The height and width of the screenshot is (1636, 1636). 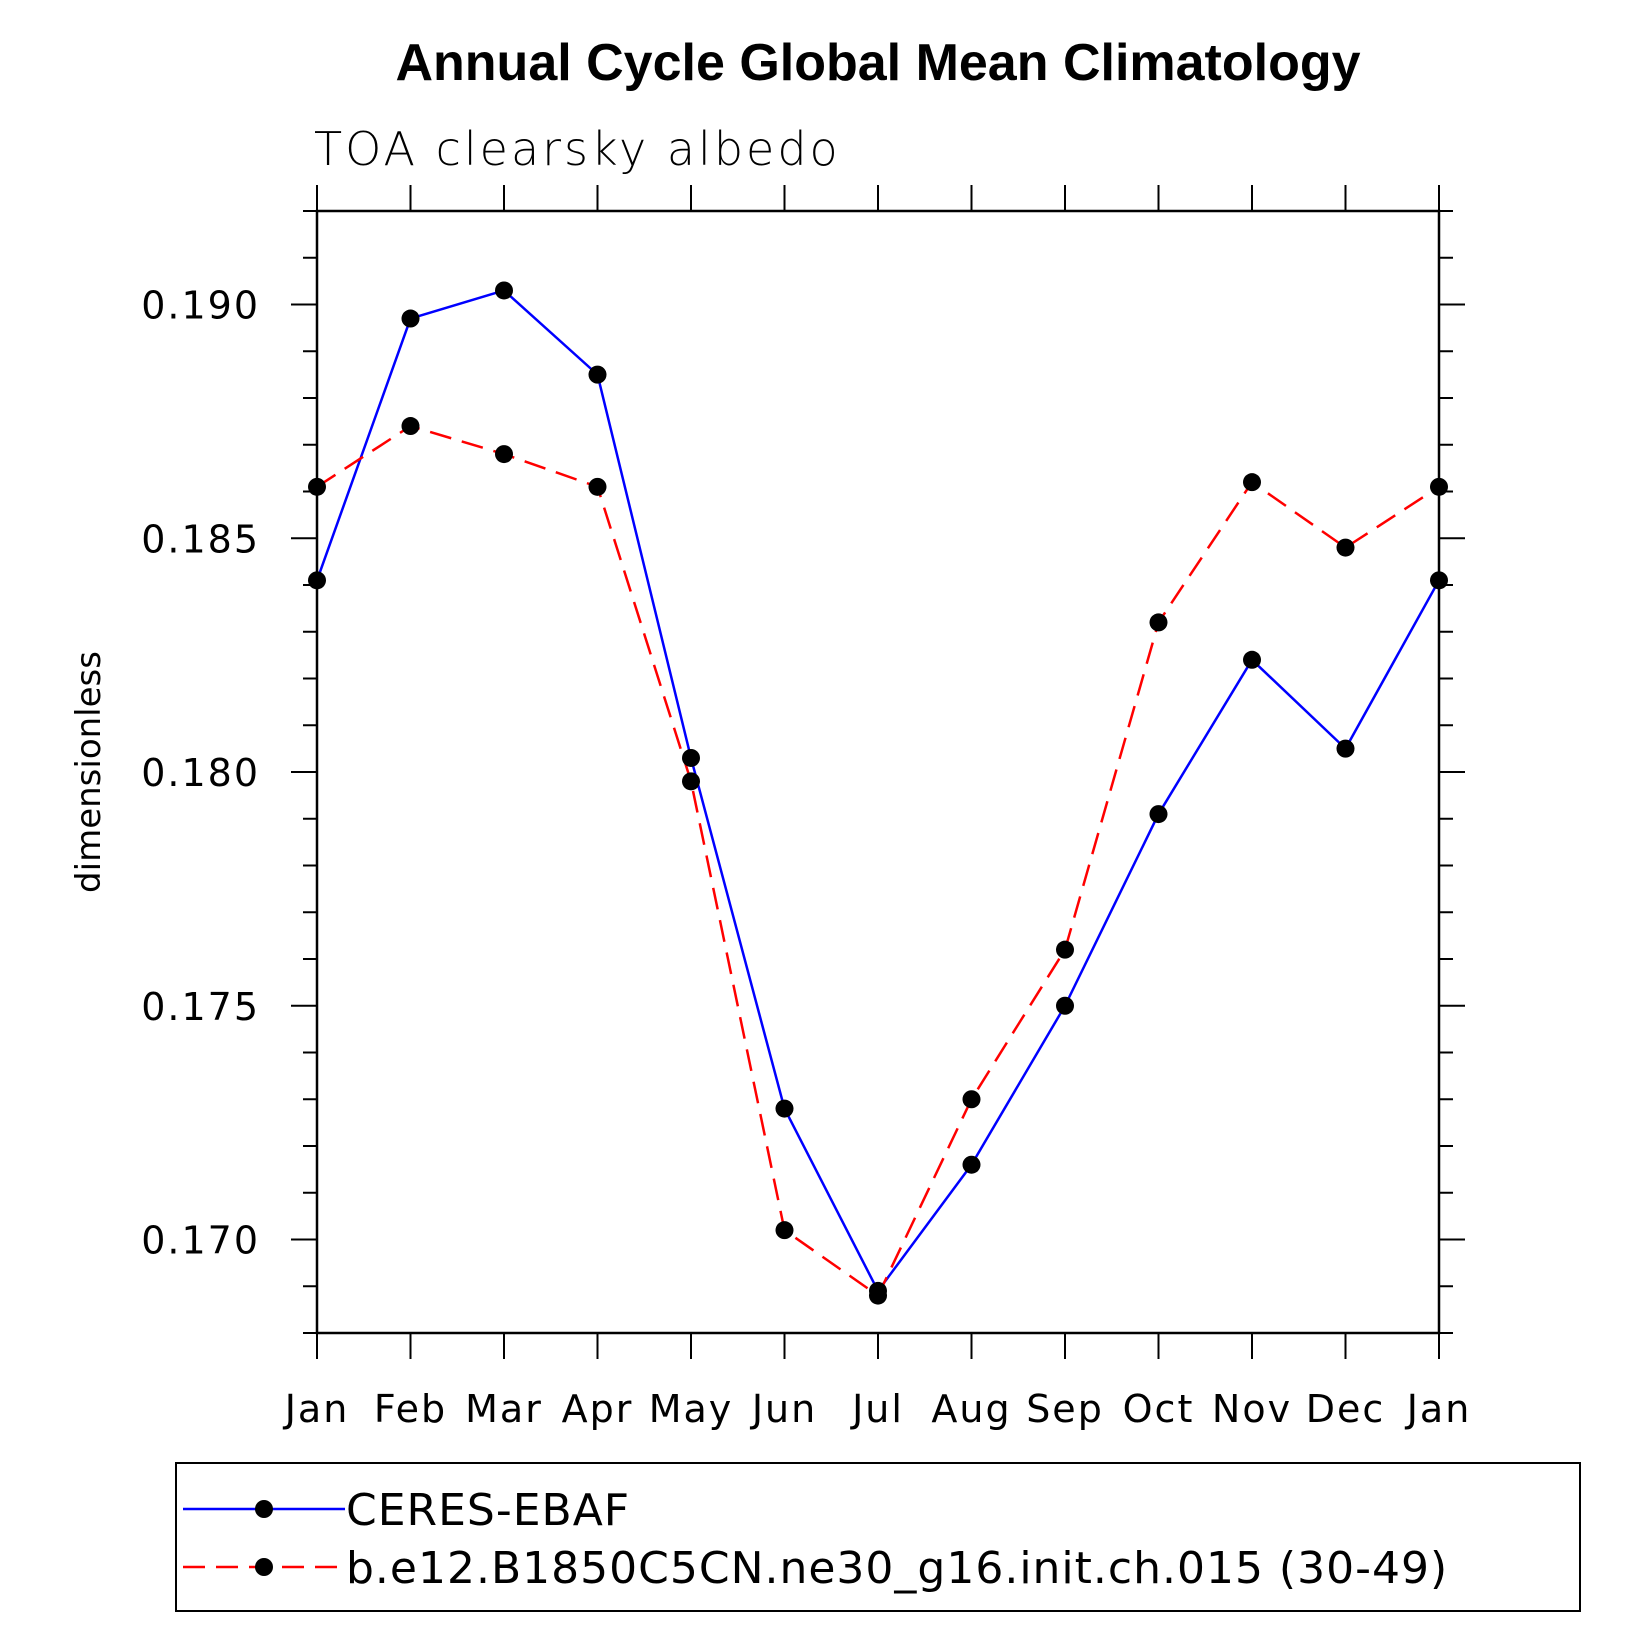 I want to click on x-tick-label: Jun, so click(x=783, y=1409).